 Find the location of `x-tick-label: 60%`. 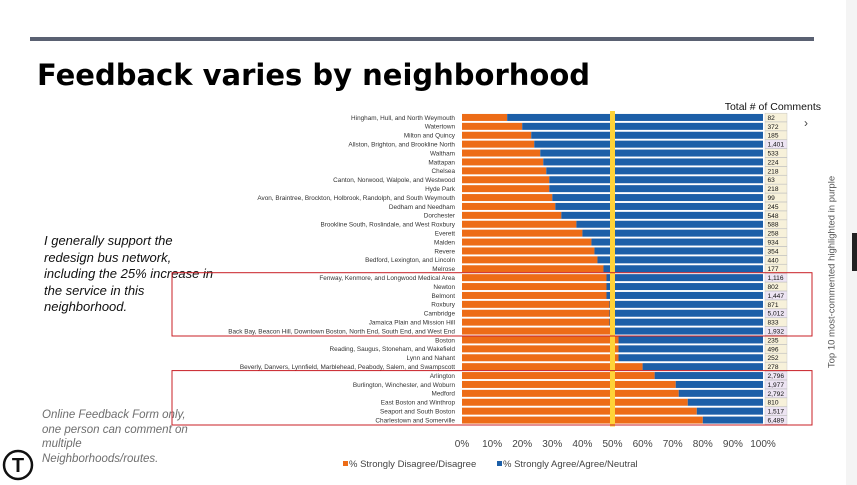

x-tick-label: 60% is located at coordinates (643, 444).